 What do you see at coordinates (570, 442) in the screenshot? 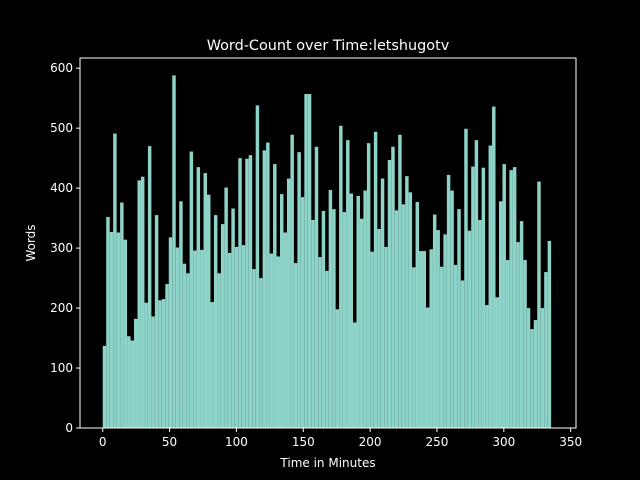
I see `x-tick-label: 350` at bounding box center [570, 442].